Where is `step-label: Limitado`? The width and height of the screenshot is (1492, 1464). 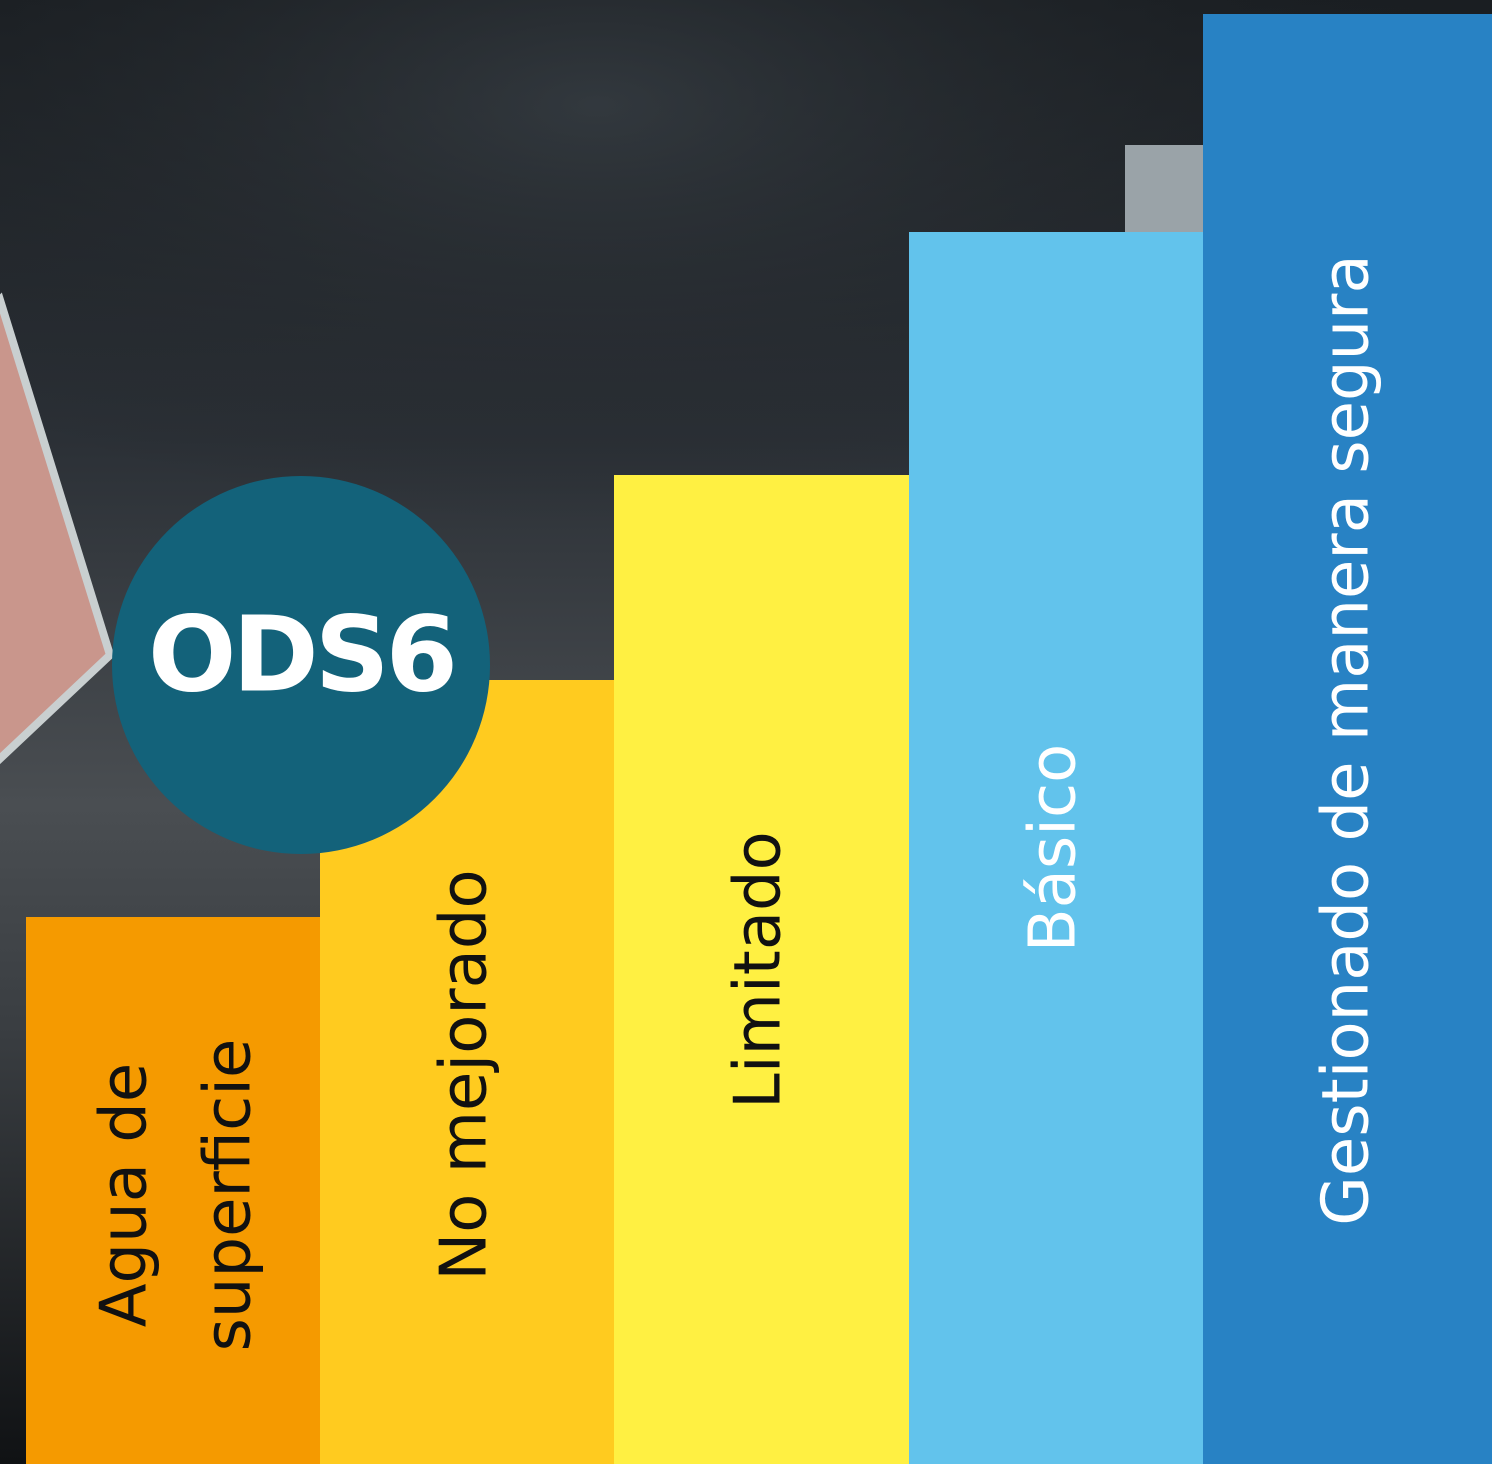 step-label: Limitado is located at coordinates (759, 970).